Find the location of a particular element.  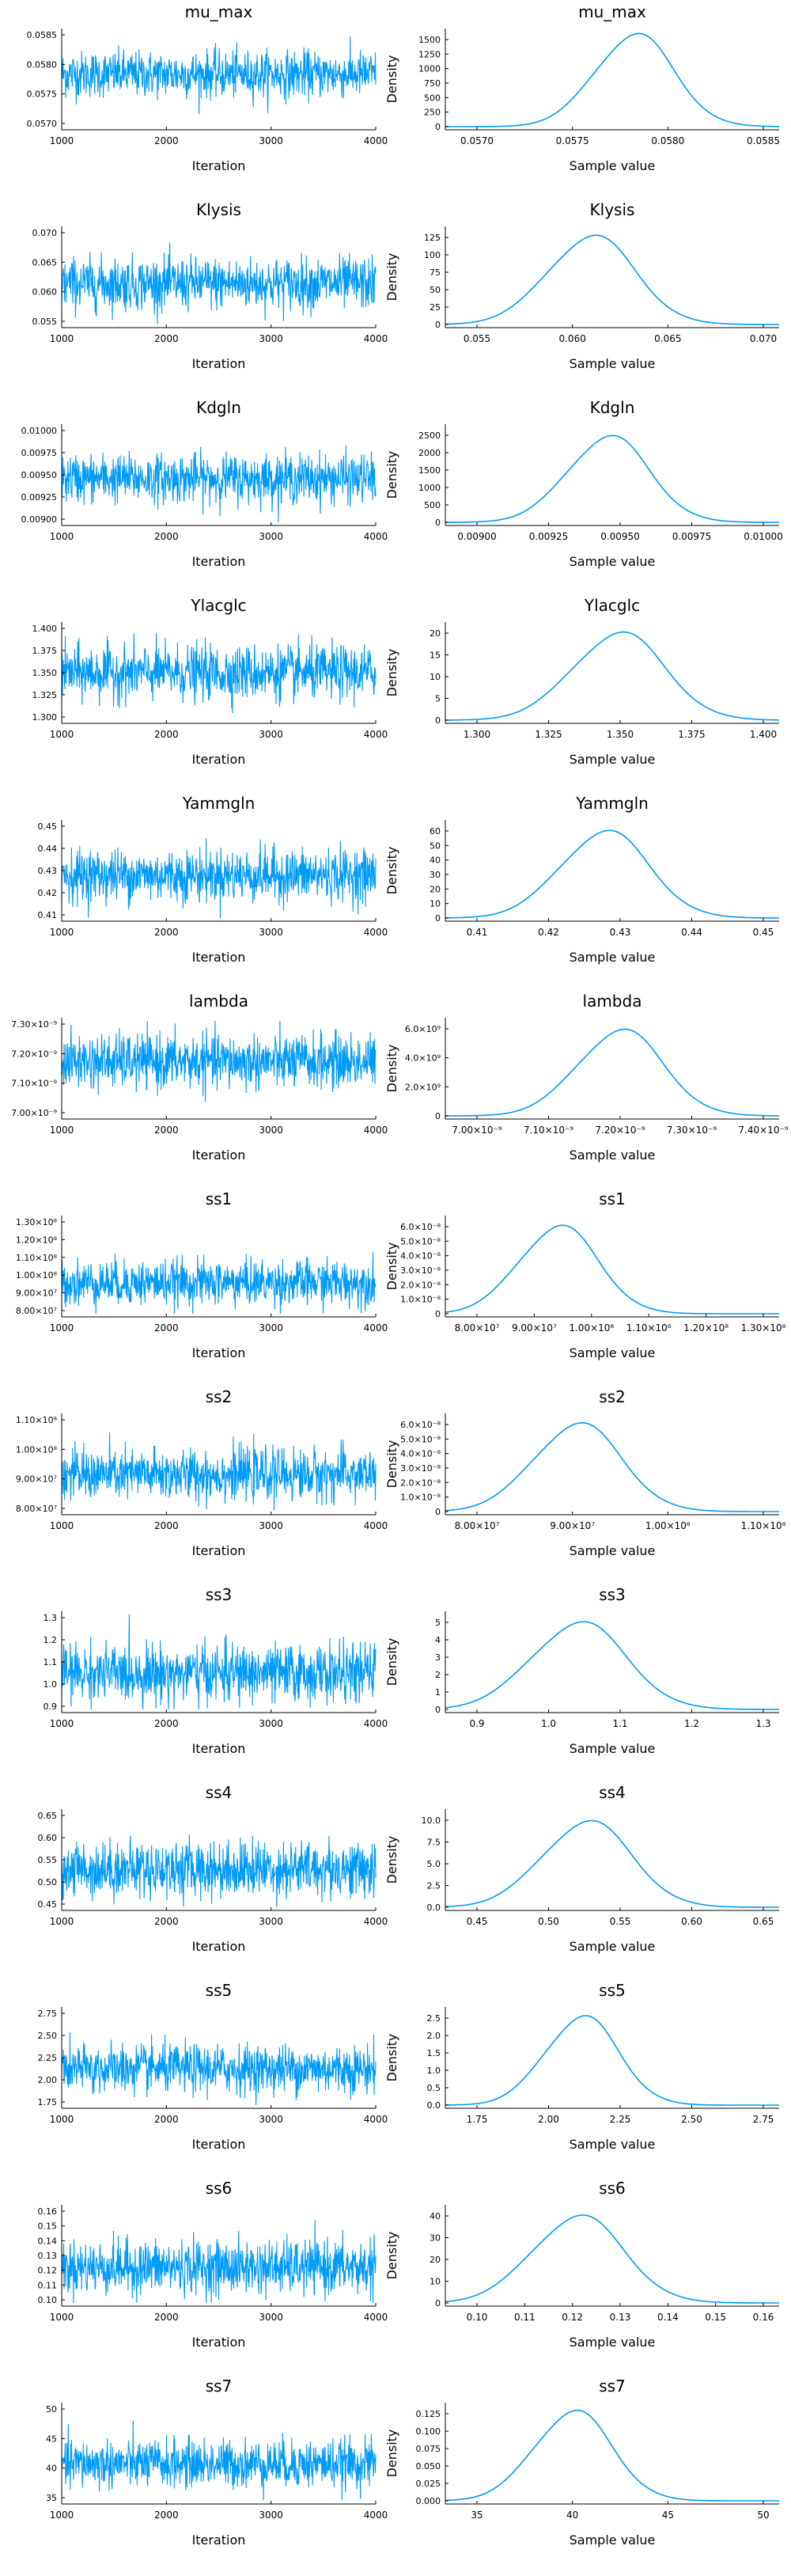

density-title-ss2: ss2 is located at coordinates (612, 1396).